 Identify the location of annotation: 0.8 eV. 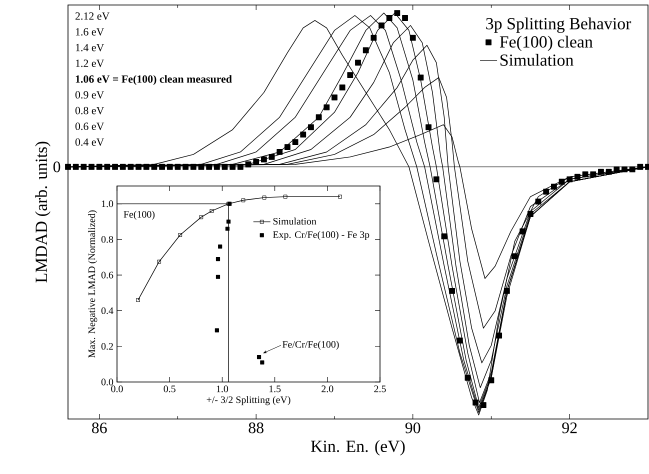
(89, 110).